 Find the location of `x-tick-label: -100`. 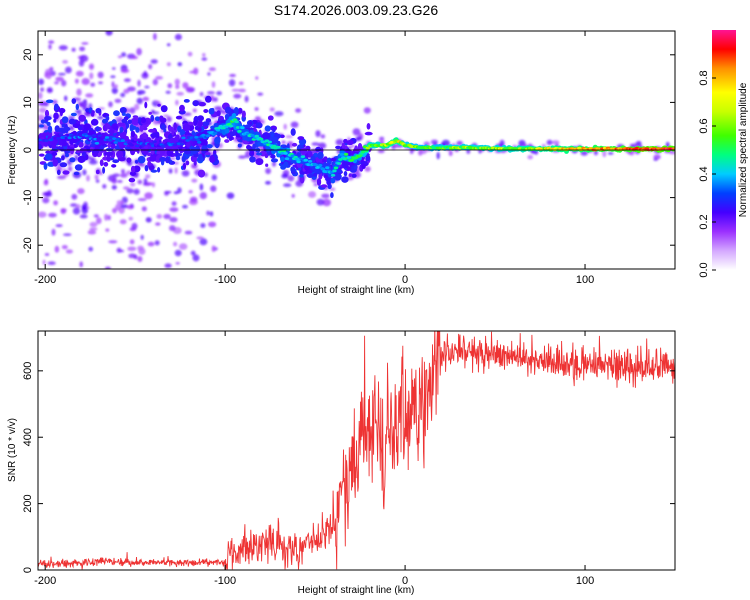

x-tick-label: -100 is located at coordinates (225, 581).